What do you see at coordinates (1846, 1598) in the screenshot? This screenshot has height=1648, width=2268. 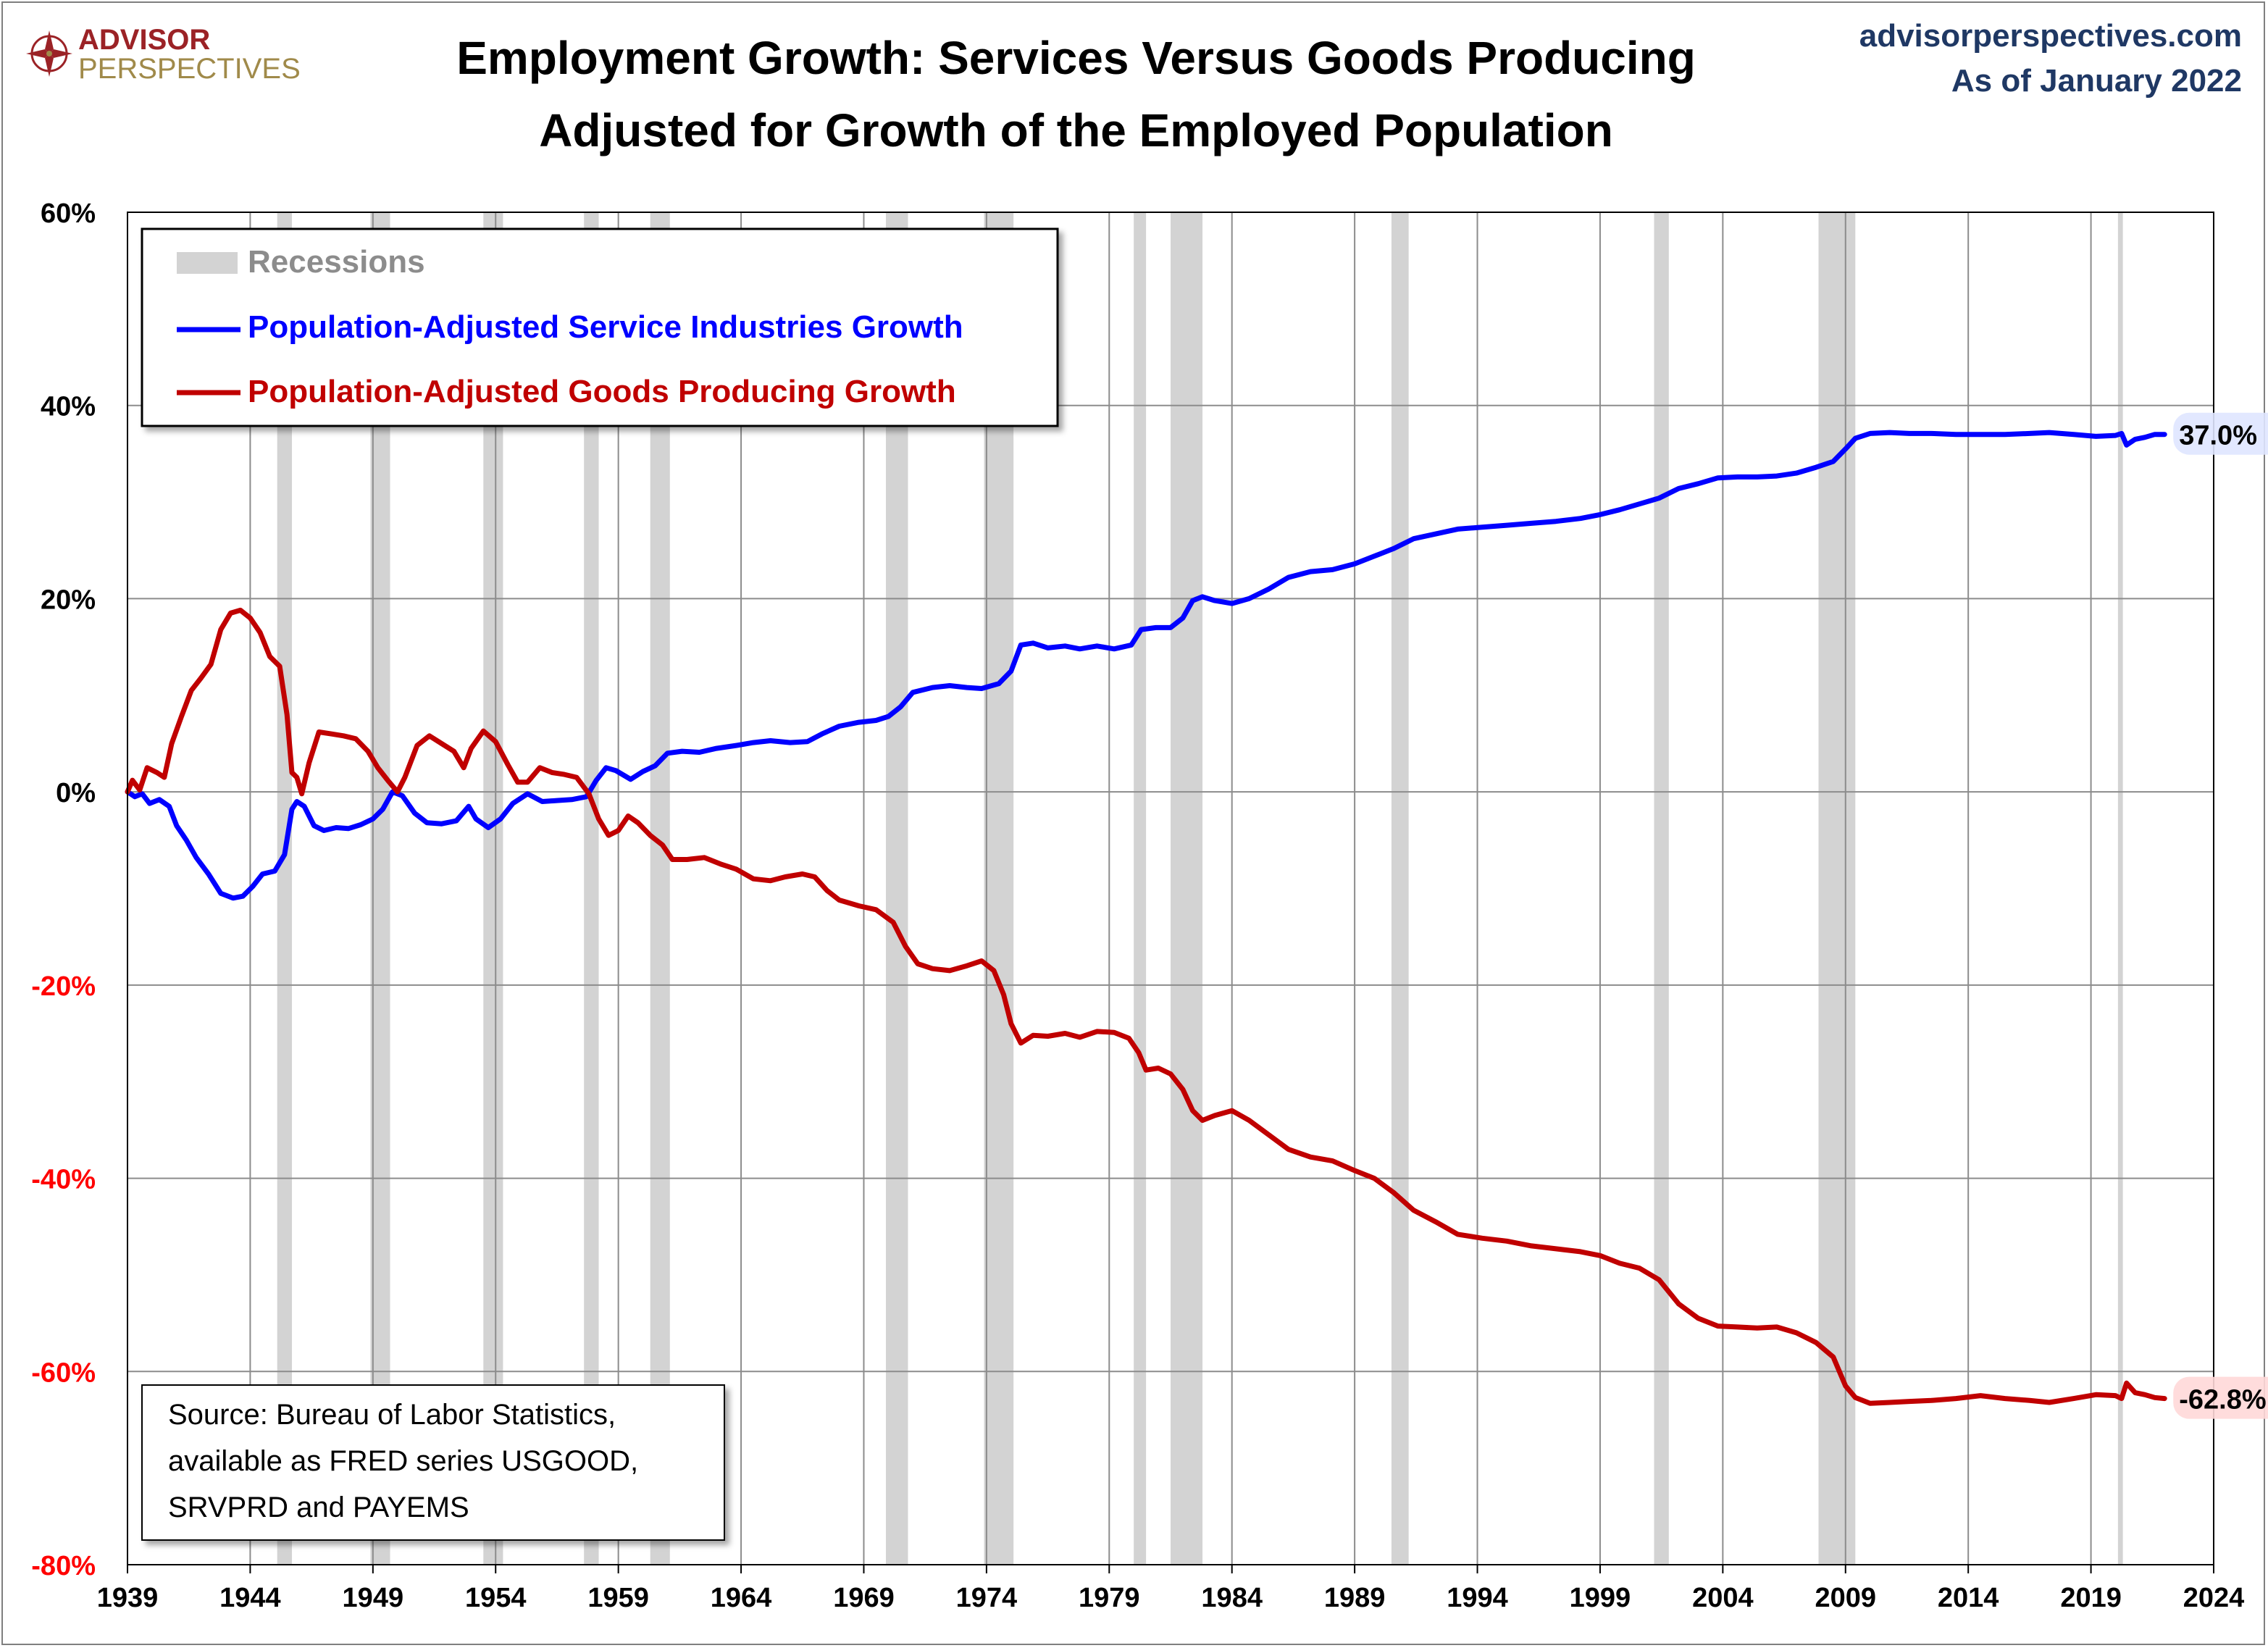 I see `x-tick-label: 2009` at bounding box center [1846, 1598].